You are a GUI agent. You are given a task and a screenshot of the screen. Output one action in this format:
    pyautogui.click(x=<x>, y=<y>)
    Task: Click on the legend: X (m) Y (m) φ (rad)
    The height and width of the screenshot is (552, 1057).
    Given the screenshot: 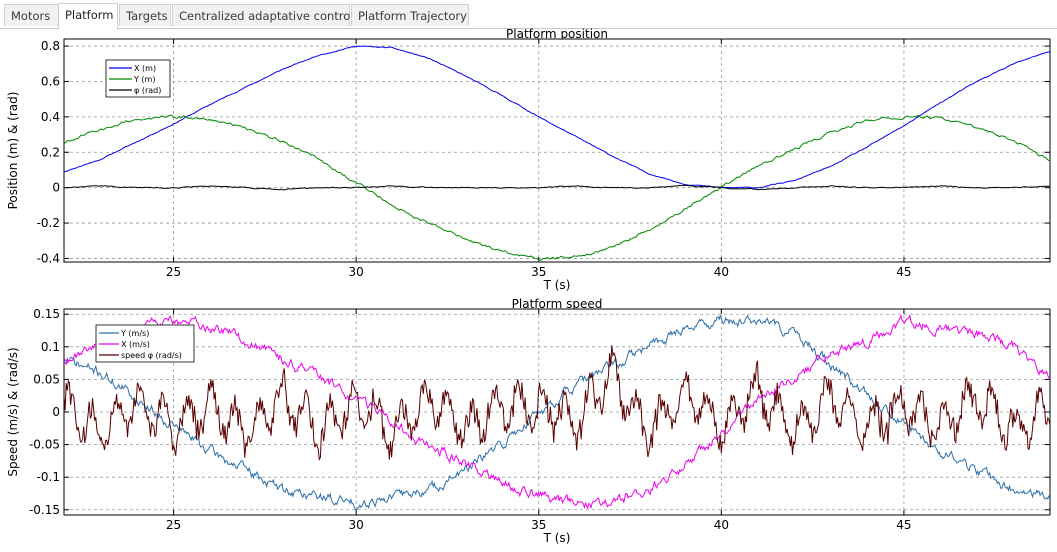 What is the action you would take?
    pyautogui.click(x=138, y=78)
    